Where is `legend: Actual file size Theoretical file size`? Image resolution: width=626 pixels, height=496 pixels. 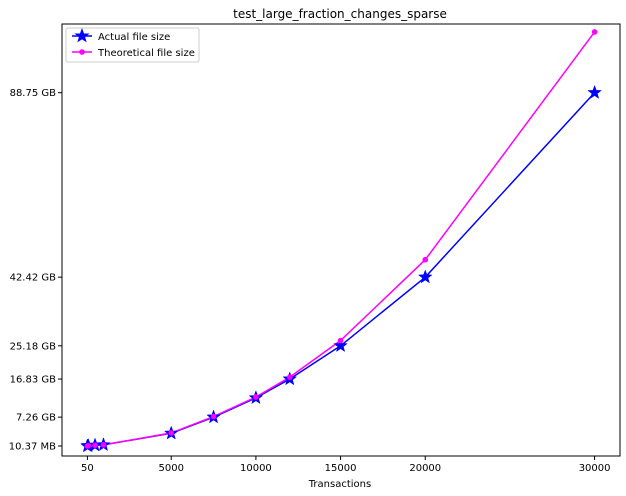
legend: Actual file size Theoretical file size is located at coordinates (132, 45).